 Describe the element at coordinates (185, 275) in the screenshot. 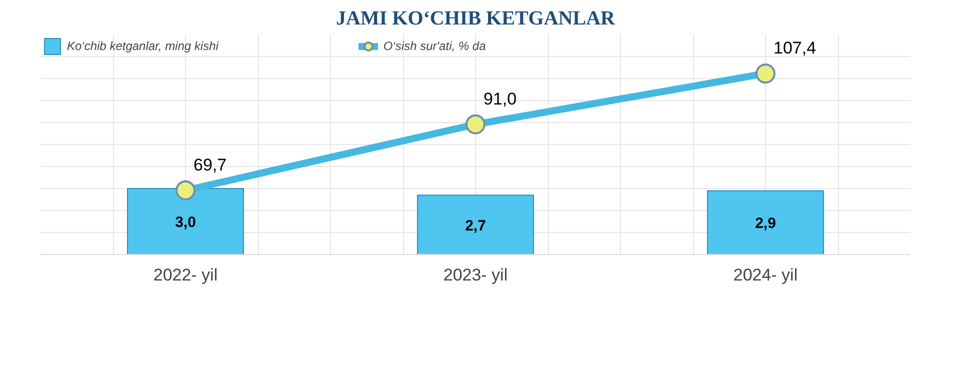

I see `x-tick-label: 2022- yil` at that location.